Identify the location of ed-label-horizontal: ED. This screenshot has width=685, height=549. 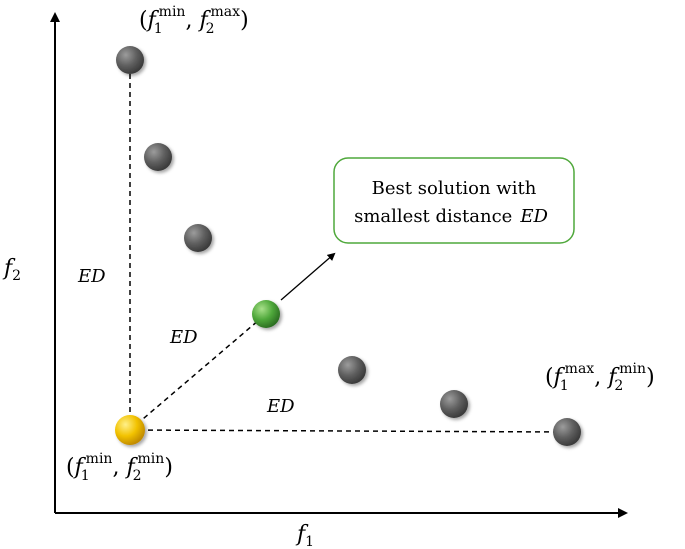
(280, 406).